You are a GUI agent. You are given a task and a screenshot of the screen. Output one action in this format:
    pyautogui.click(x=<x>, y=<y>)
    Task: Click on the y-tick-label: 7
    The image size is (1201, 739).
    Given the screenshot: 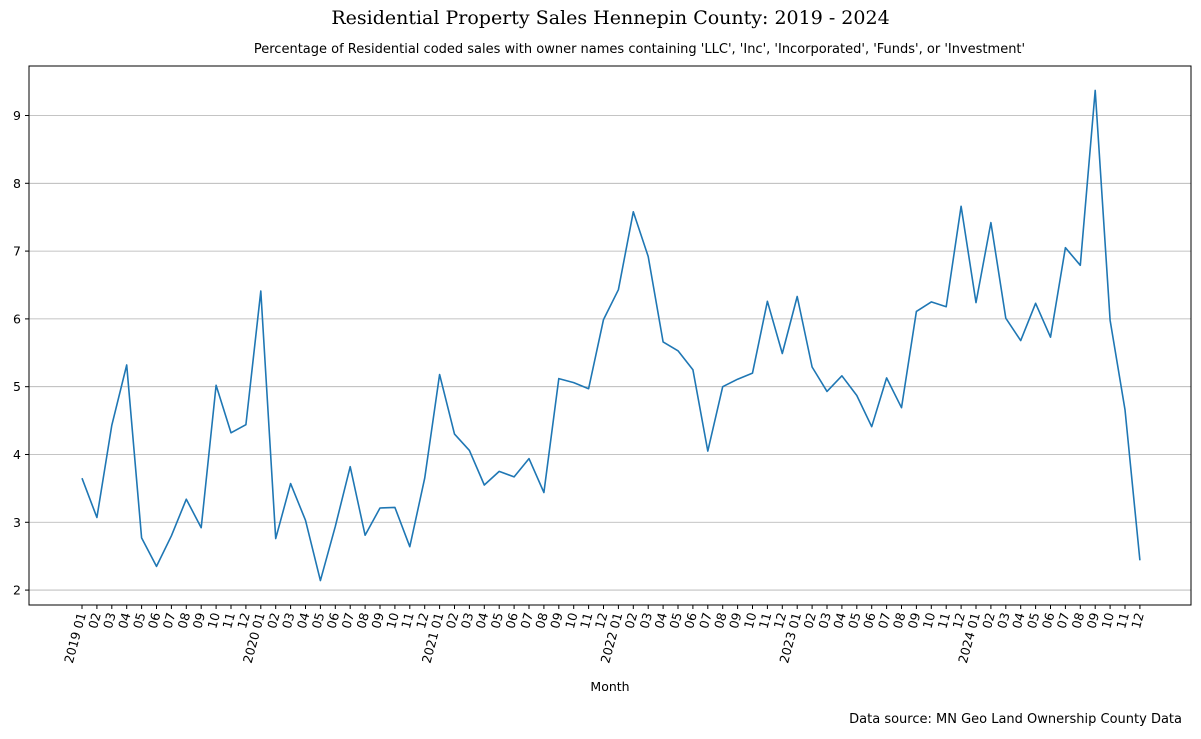 What is the action you would take?
    pyautogui.click(x=17, y=251)
    